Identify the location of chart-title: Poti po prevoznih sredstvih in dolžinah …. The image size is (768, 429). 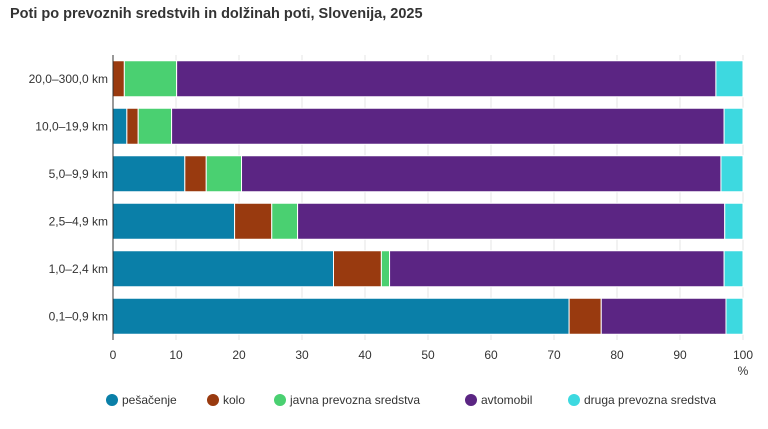
(216, 14).